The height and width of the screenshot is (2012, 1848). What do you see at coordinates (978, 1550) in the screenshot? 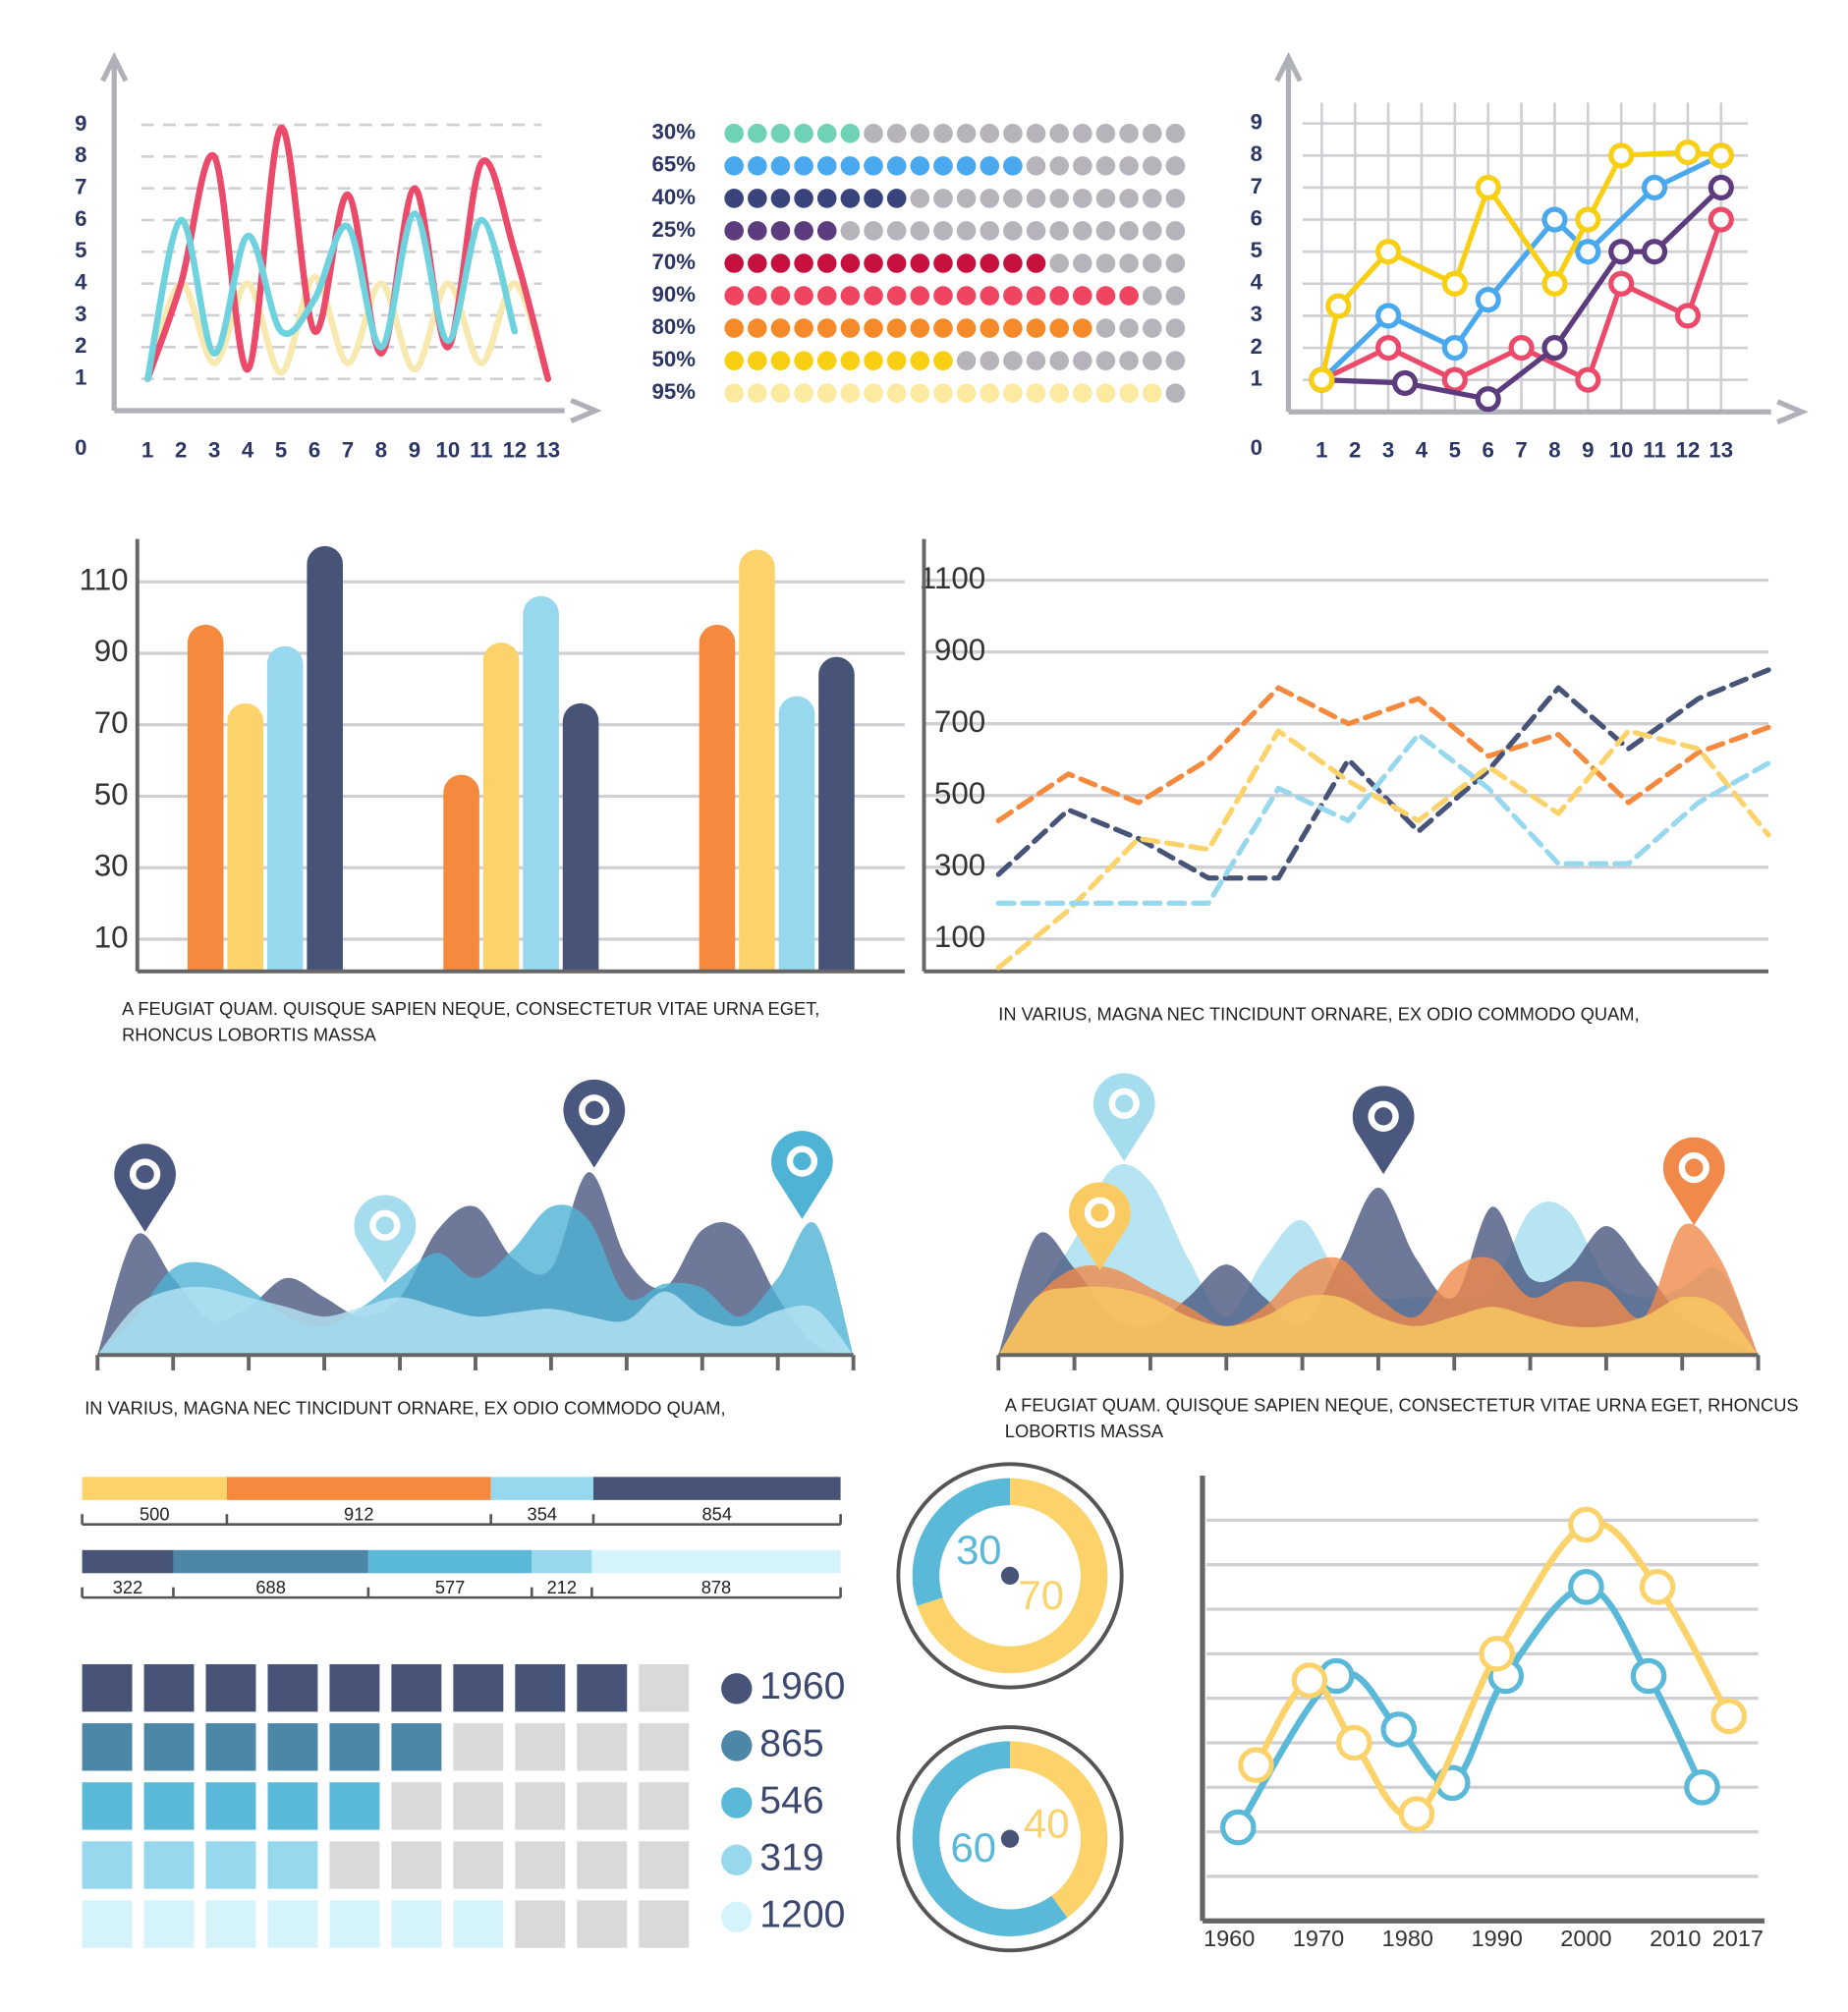
I see `donut-label: 30` at bounding box center [978, 1550].